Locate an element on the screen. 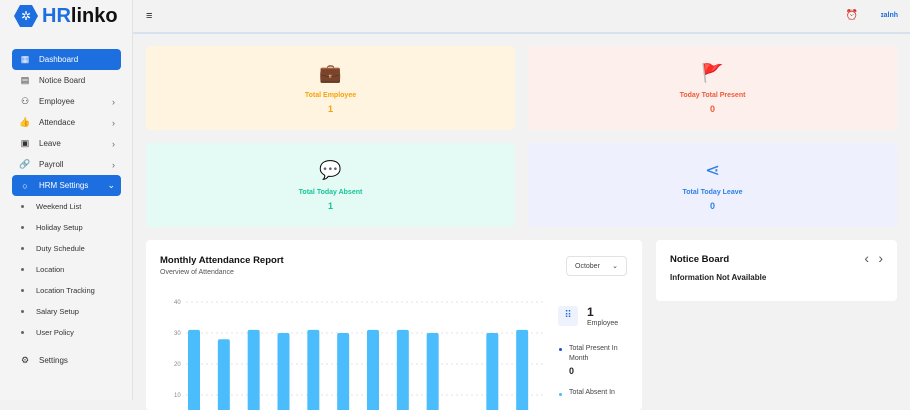  subitem-label: Weekend List is located at coordinates (59, 206).